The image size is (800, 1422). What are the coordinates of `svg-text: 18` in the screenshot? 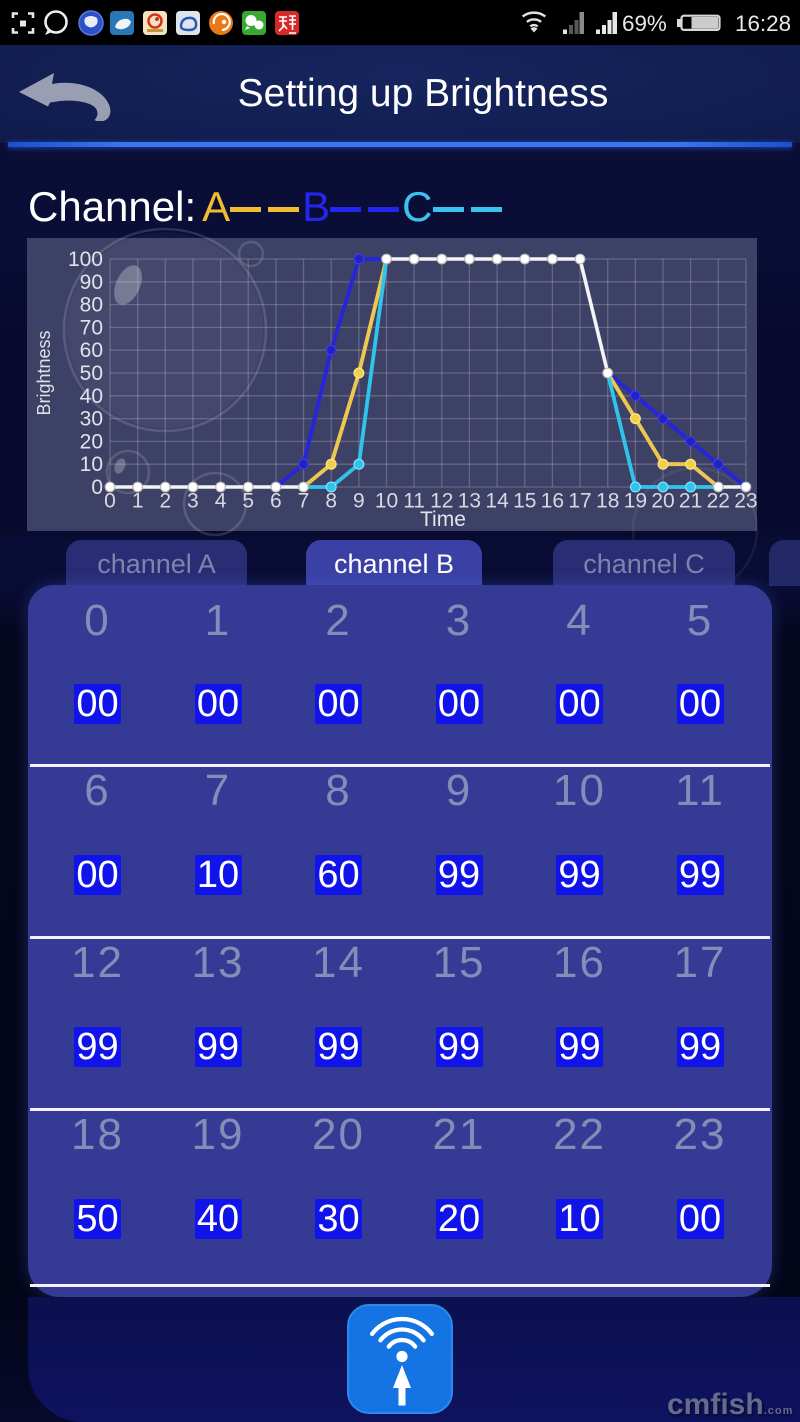 It's located at (607, 501).